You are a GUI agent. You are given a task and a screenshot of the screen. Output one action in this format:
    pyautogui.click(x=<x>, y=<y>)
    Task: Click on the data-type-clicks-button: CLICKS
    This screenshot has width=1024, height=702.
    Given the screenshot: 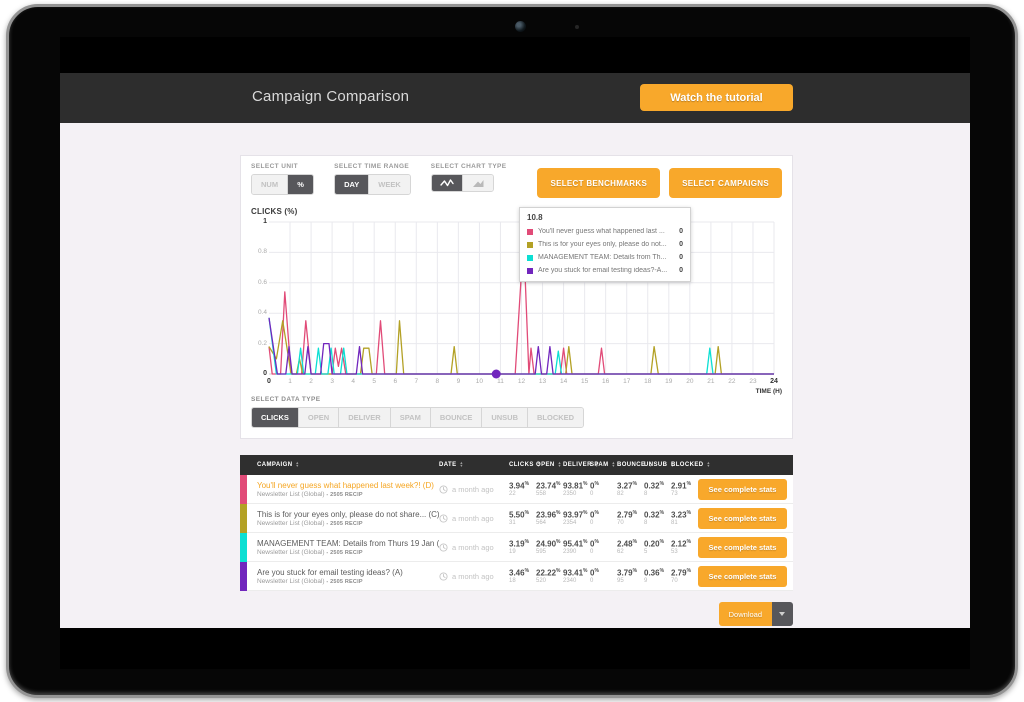 What is the action you would take?
    pyautogui.click(x=275, y=417)
    